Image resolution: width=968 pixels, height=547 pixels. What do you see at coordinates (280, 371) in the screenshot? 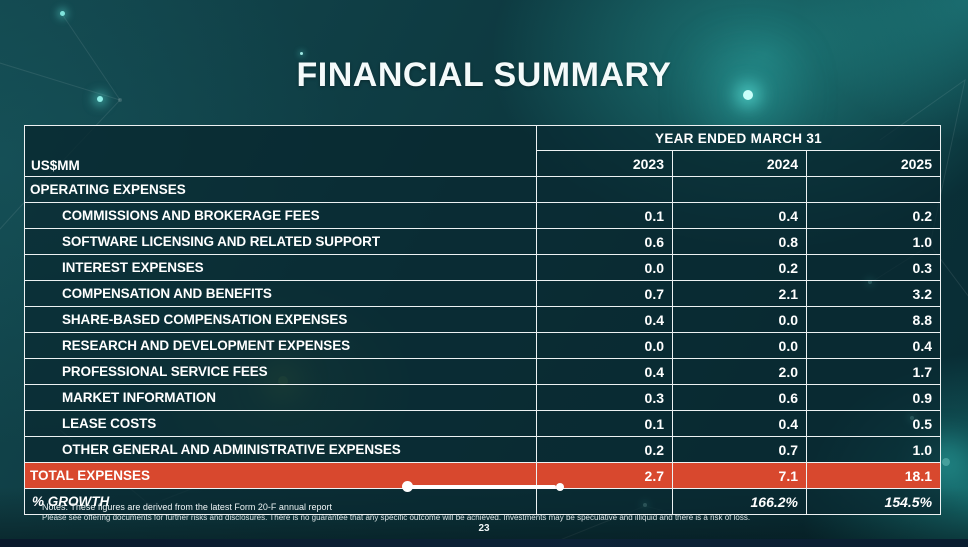
I see `row-label: PROFESSIONAL SERVICE FEES` at bounding box center [280, 371].